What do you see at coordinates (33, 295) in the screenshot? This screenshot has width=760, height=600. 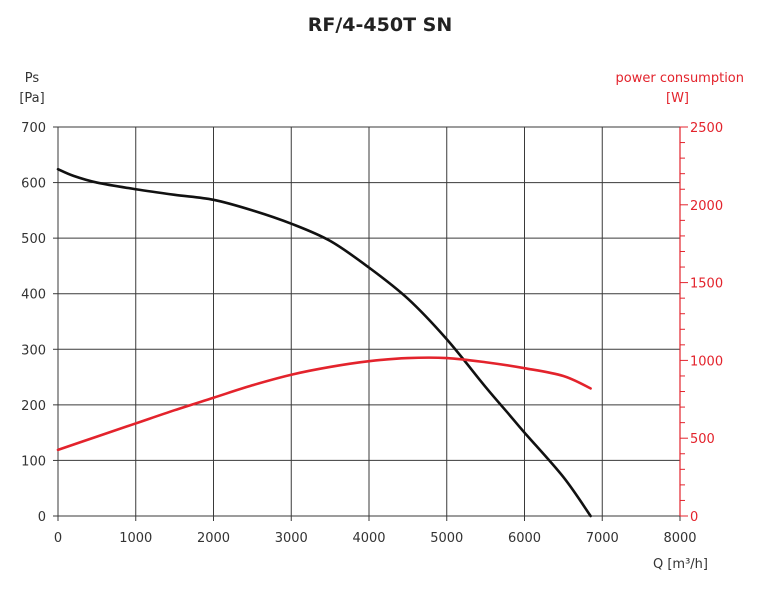 I see `y-left-tick-label: 400` at bounding box center [33, 295].